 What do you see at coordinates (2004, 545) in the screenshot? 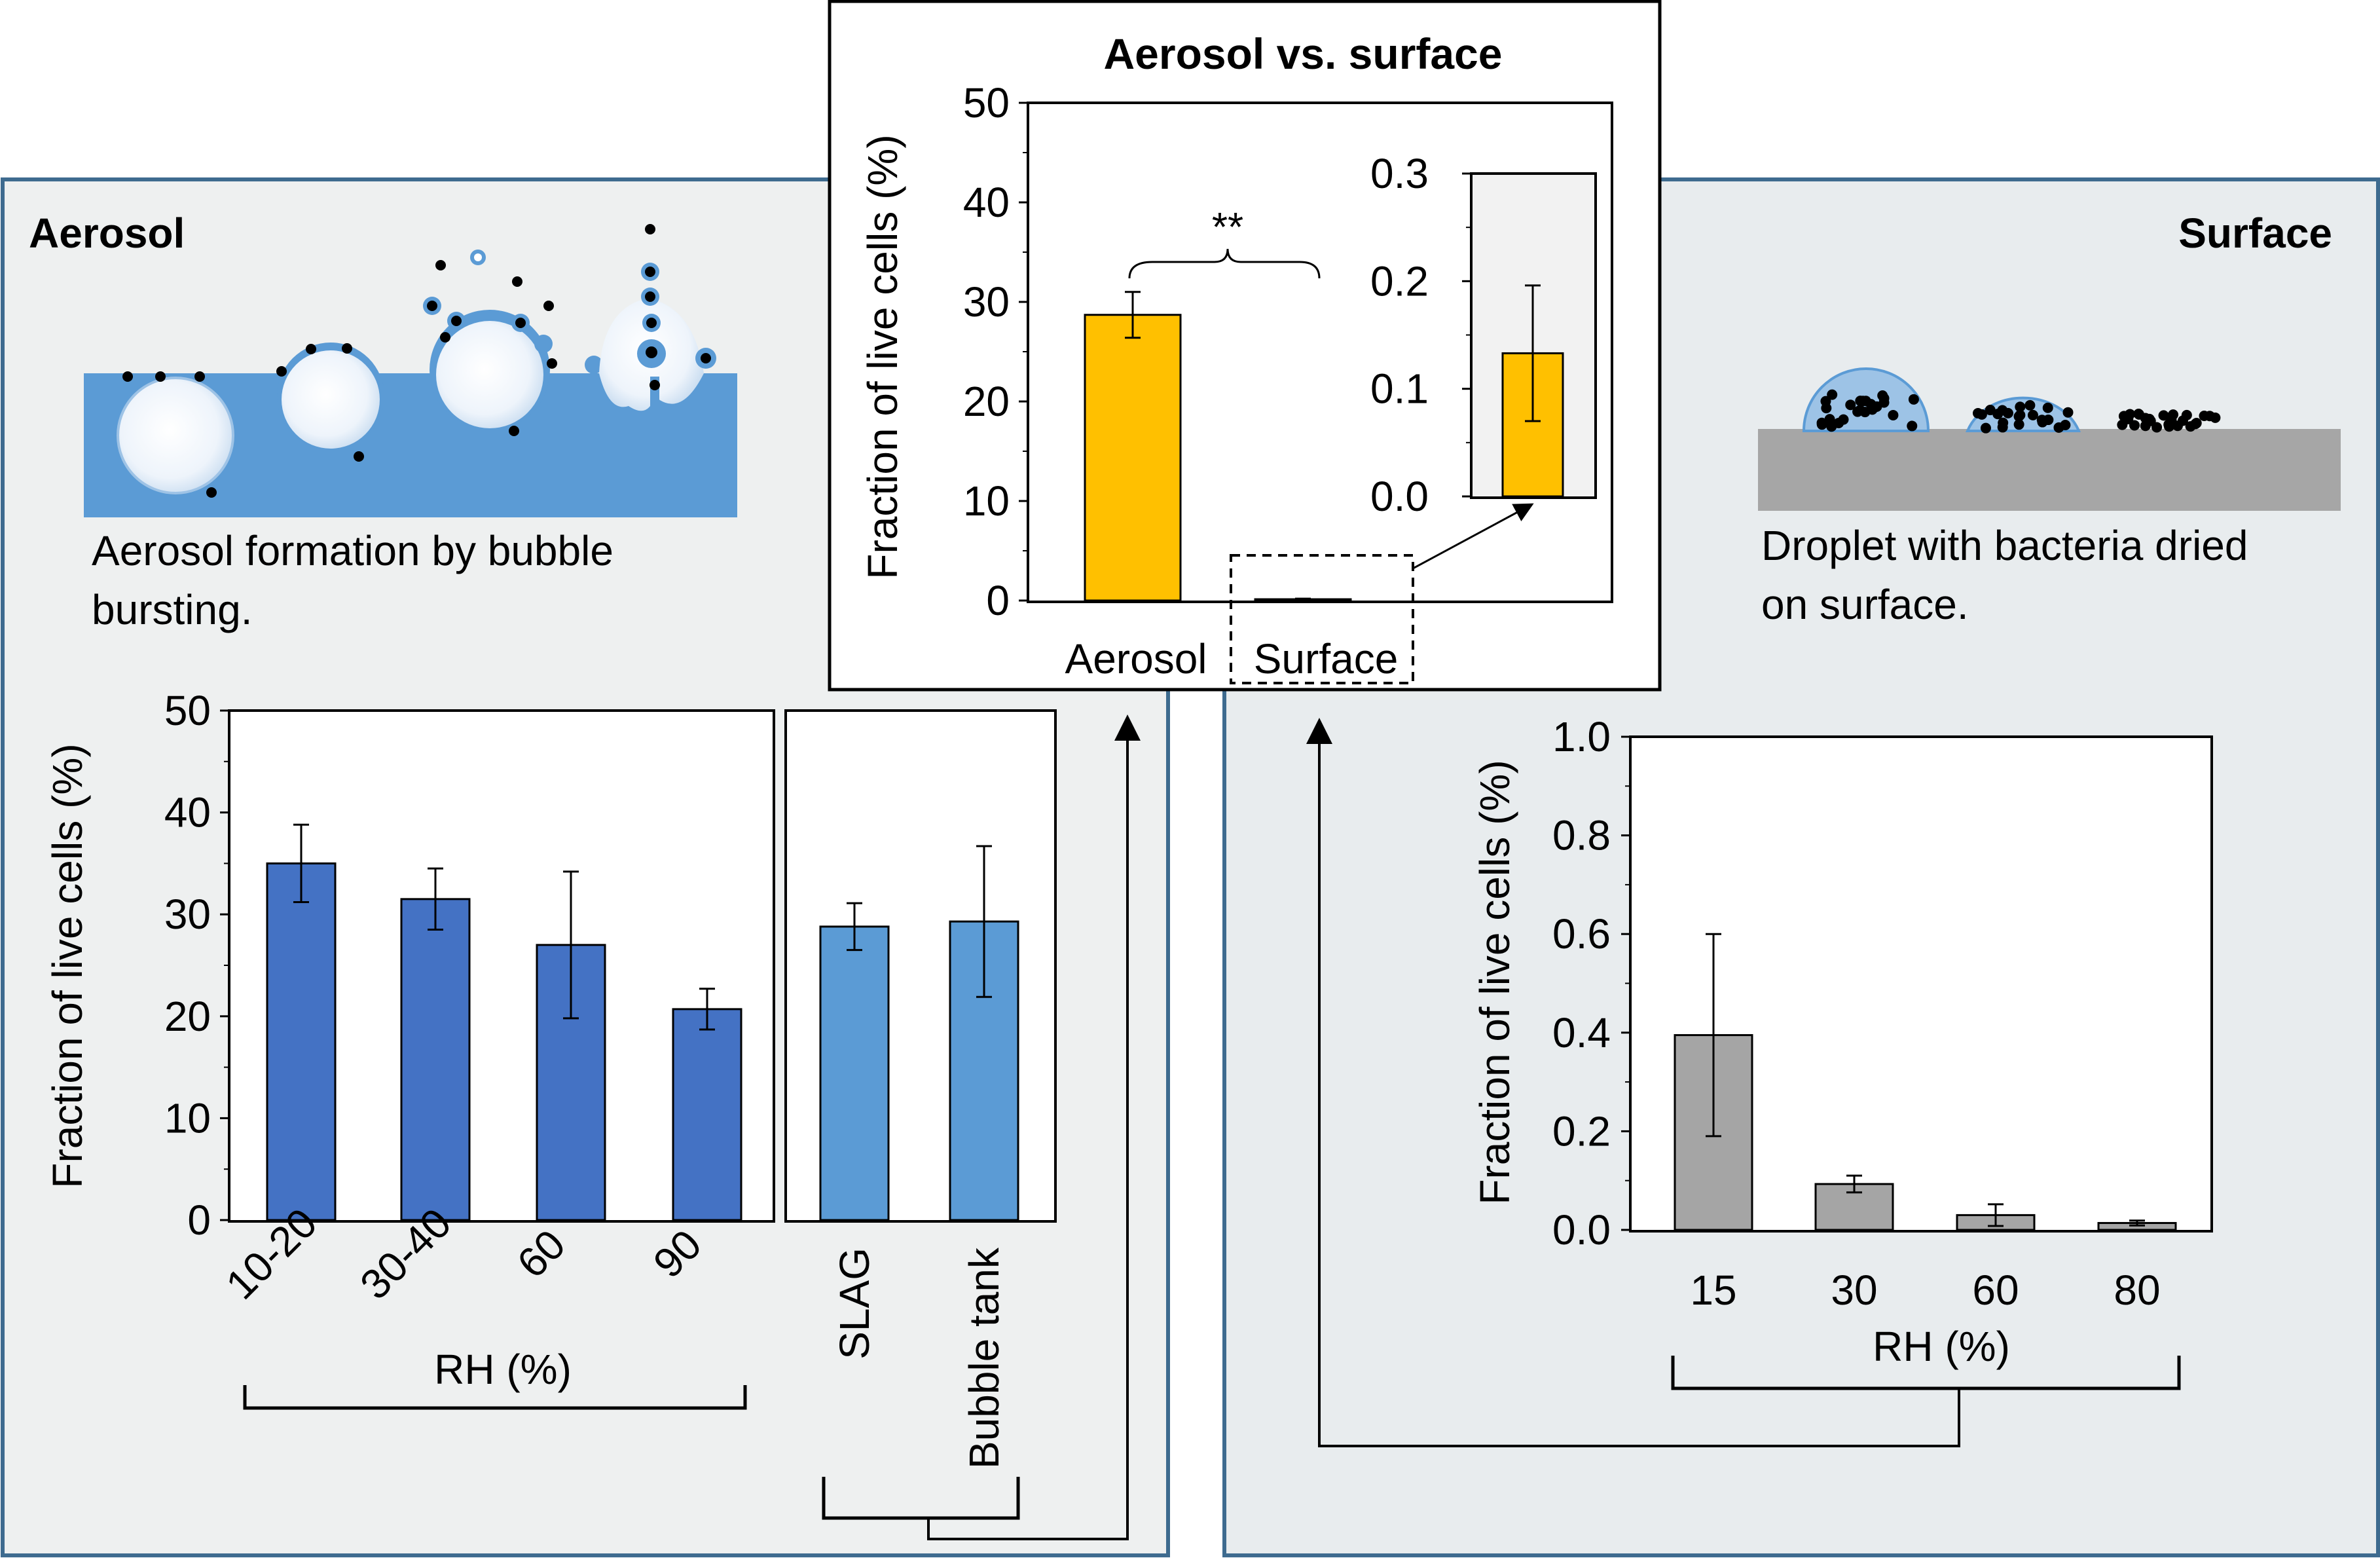
I see `surface-caption-line1: Droplet with bacteria dried` at bounding box center [2004, 545].